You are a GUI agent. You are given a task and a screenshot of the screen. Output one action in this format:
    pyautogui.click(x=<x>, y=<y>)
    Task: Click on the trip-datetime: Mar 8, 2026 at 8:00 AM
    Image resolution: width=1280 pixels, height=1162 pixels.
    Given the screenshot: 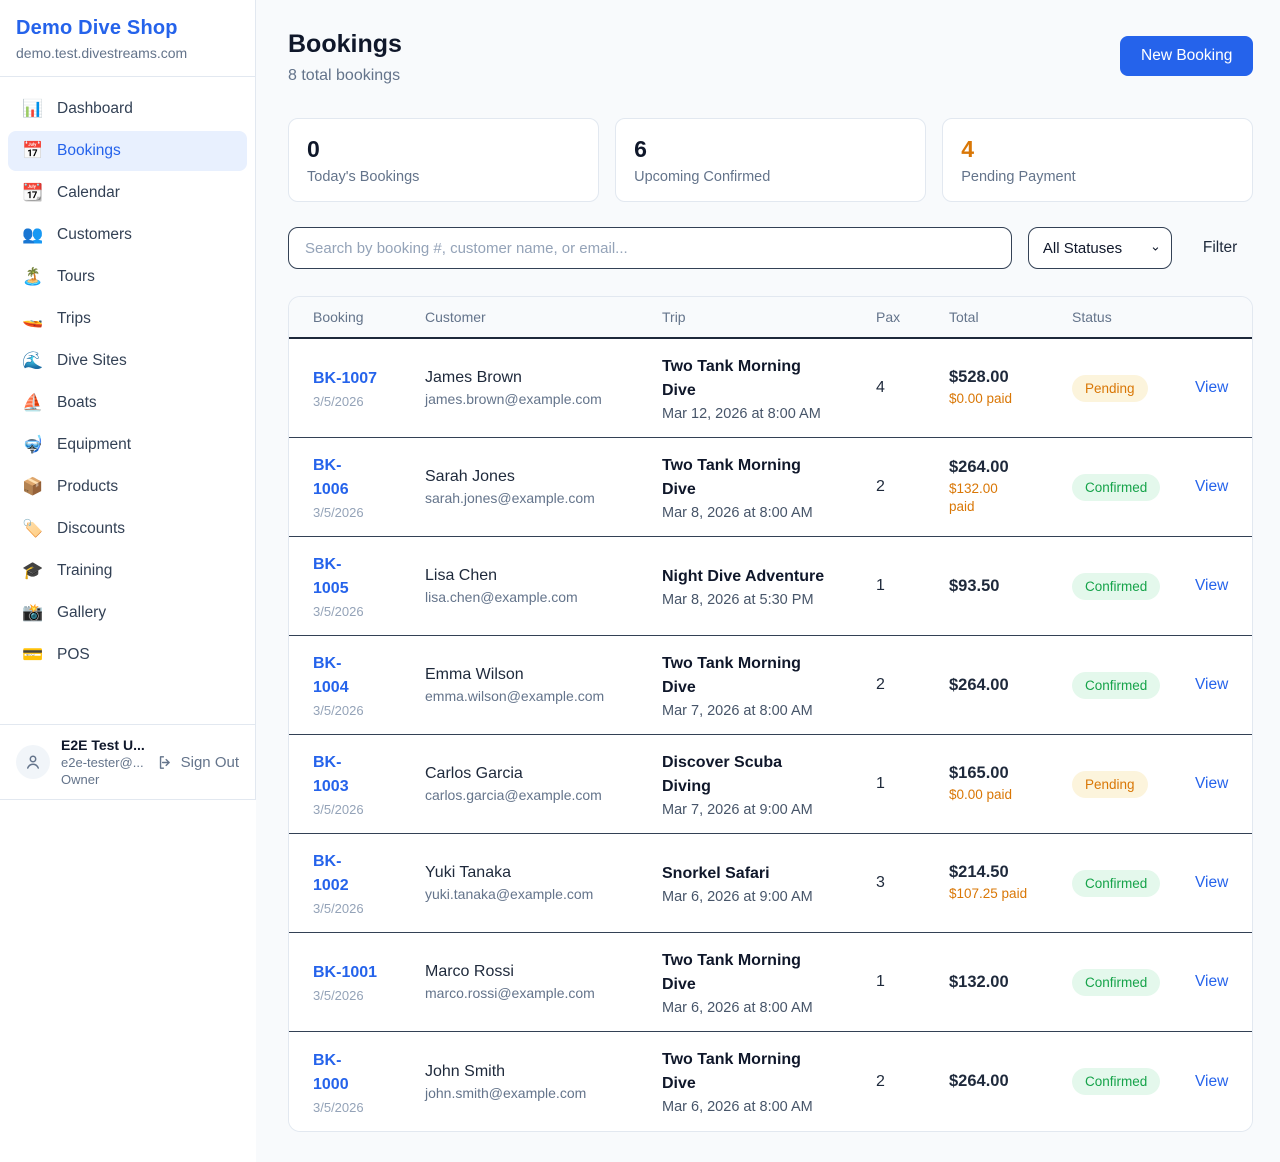 What is the action you would take?
    pyautogui.click(x=737, y=512)
    